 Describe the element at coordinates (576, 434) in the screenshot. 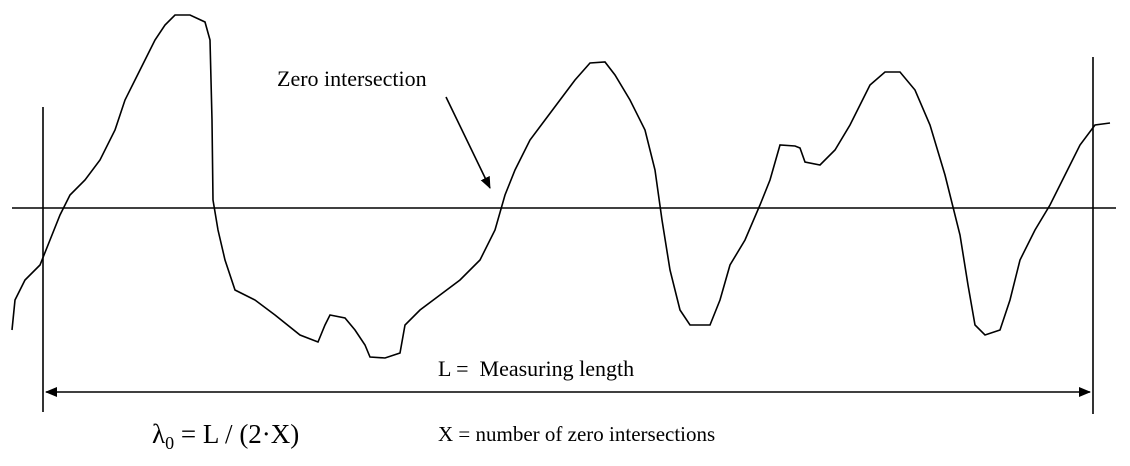

I see `legend-text: X = number of zero intersections` at that location.